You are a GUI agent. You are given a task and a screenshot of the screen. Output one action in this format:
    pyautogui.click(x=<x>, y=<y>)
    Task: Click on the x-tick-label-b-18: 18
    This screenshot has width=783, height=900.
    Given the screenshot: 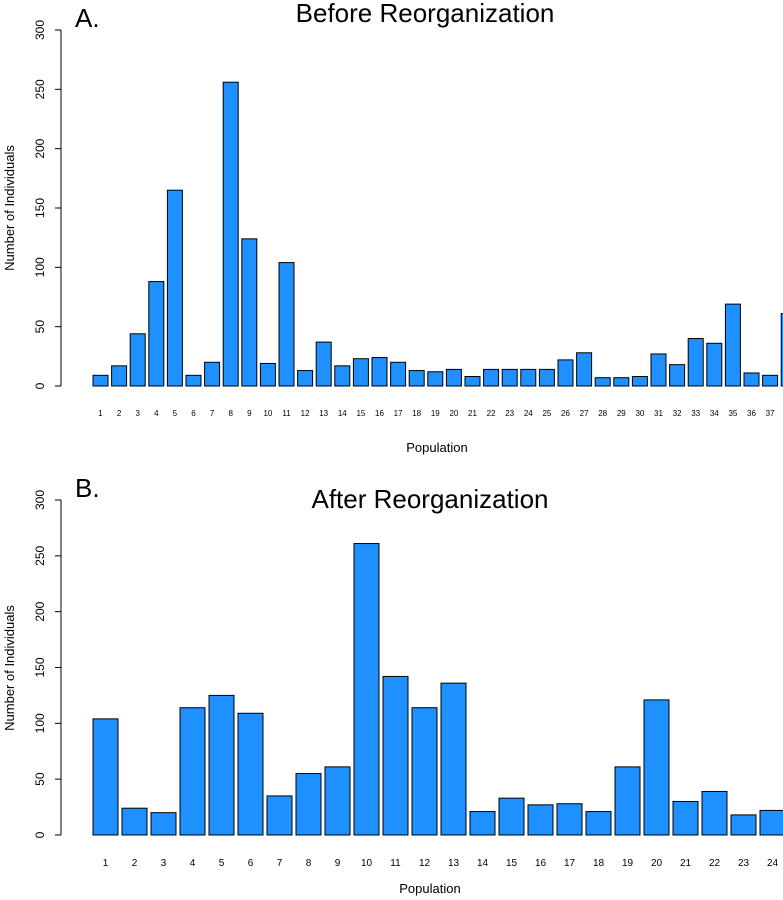 What is the action you would take?
    pyautogui.click(x=599, y=863)
    